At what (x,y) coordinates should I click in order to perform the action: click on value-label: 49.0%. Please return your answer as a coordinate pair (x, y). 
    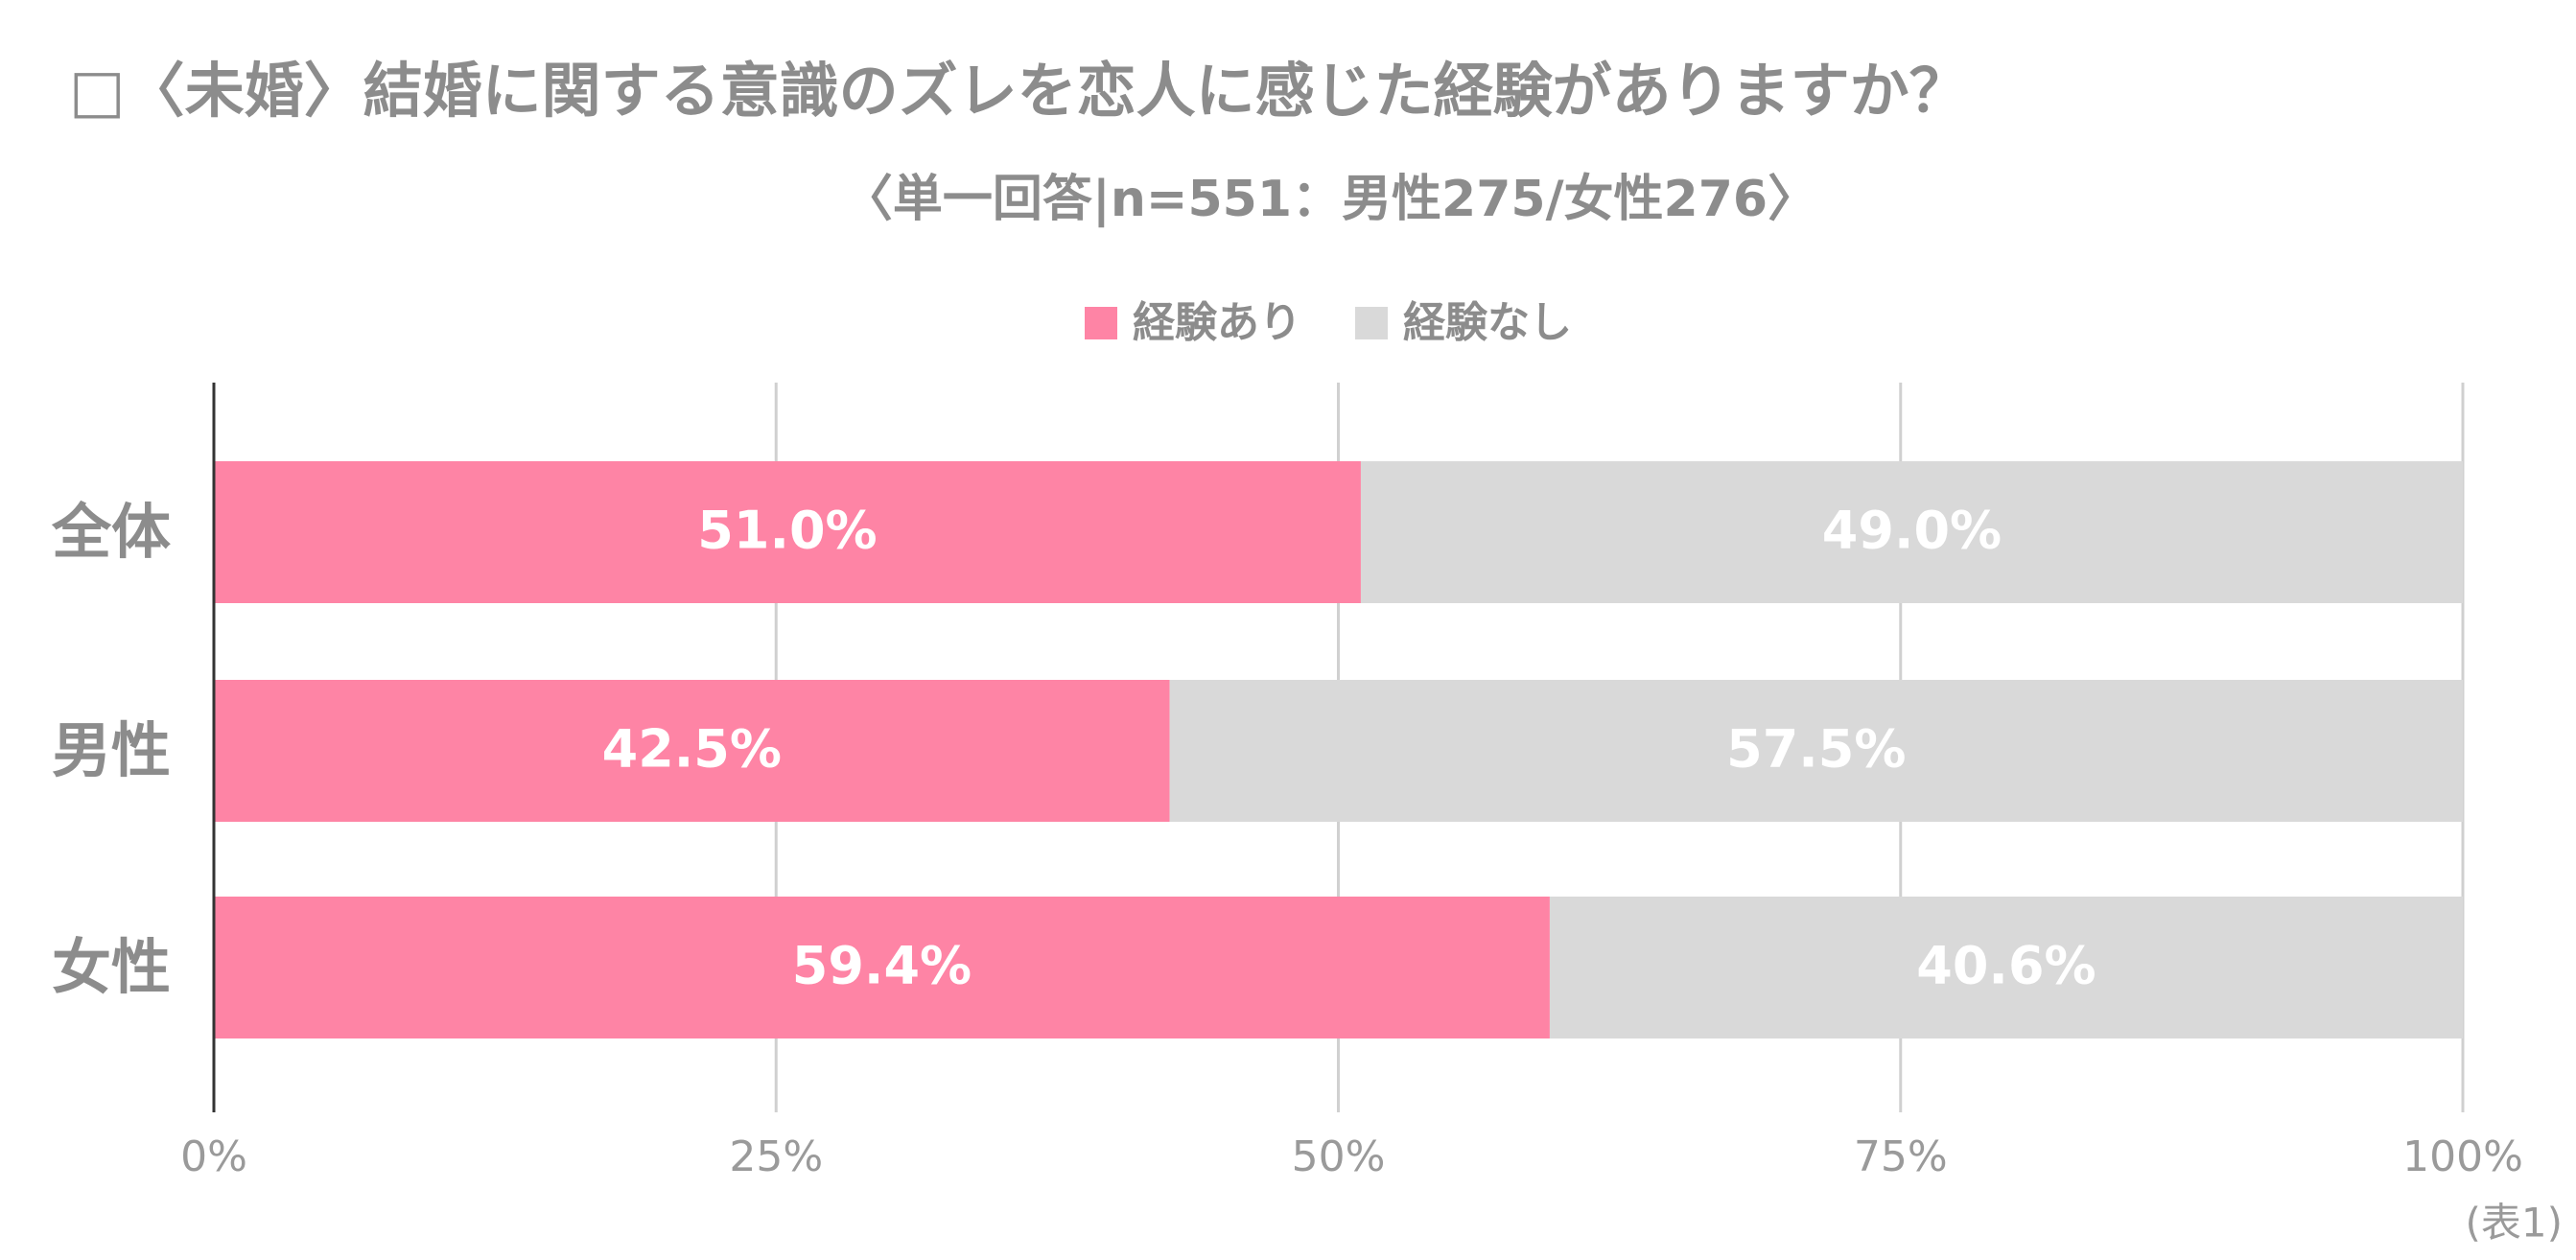
    Looking at the image, I should click on (1912, 531).